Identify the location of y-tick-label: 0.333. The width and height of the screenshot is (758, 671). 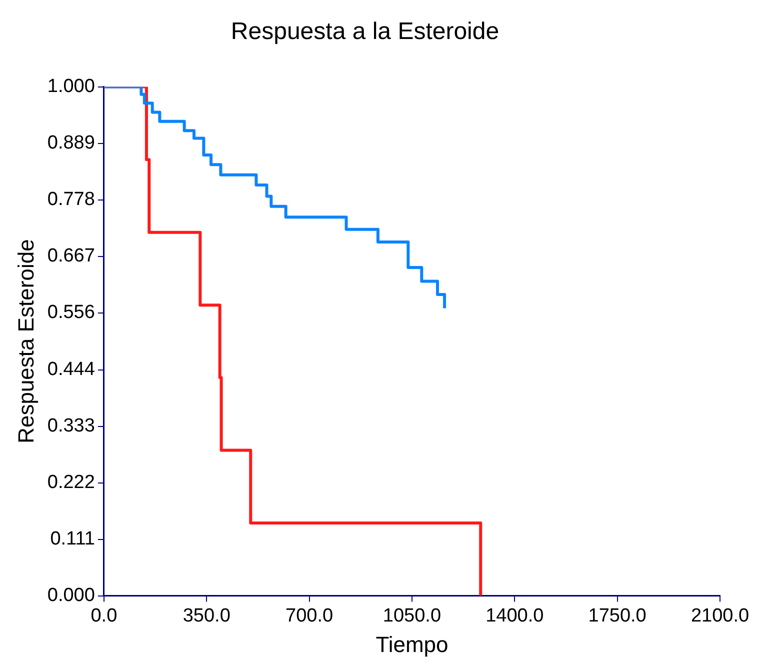
(71, 426).